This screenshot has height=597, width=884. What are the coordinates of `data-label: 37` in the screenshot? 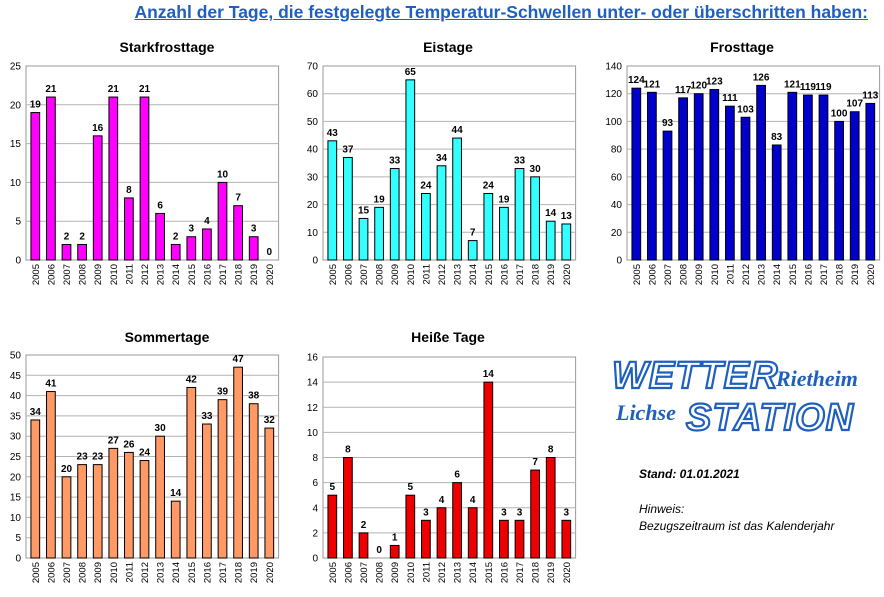 It's located at (348, 149).